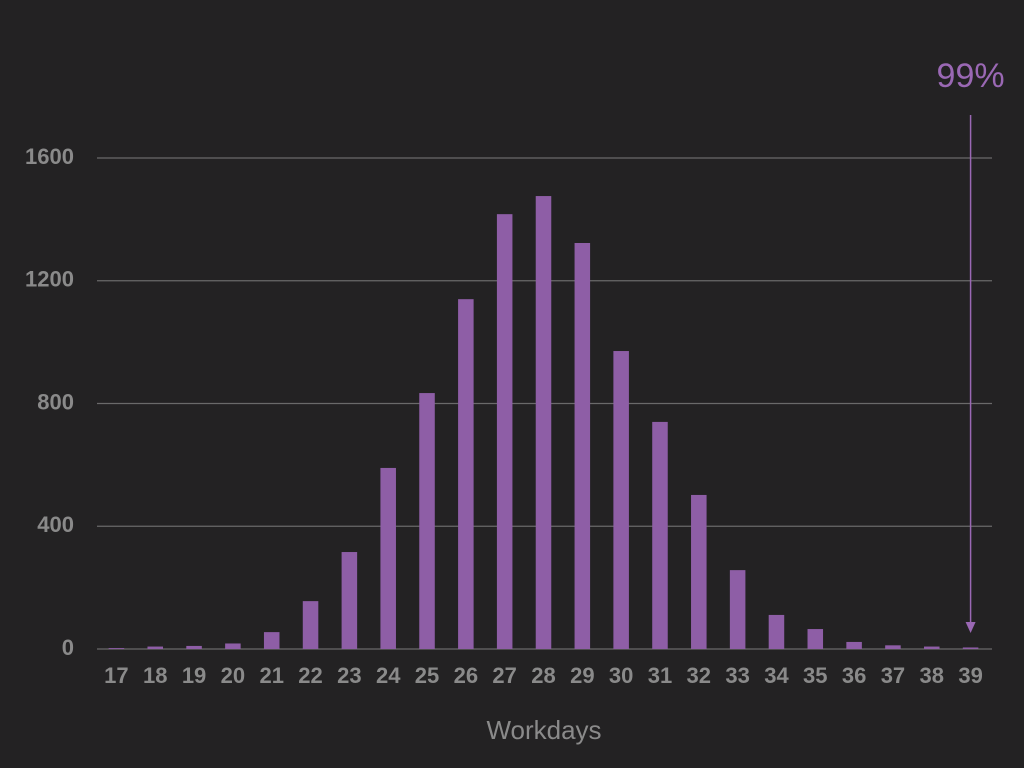 The image size is (1024, 768). I want to click on x-tick-label: 18, so click(155, 675).